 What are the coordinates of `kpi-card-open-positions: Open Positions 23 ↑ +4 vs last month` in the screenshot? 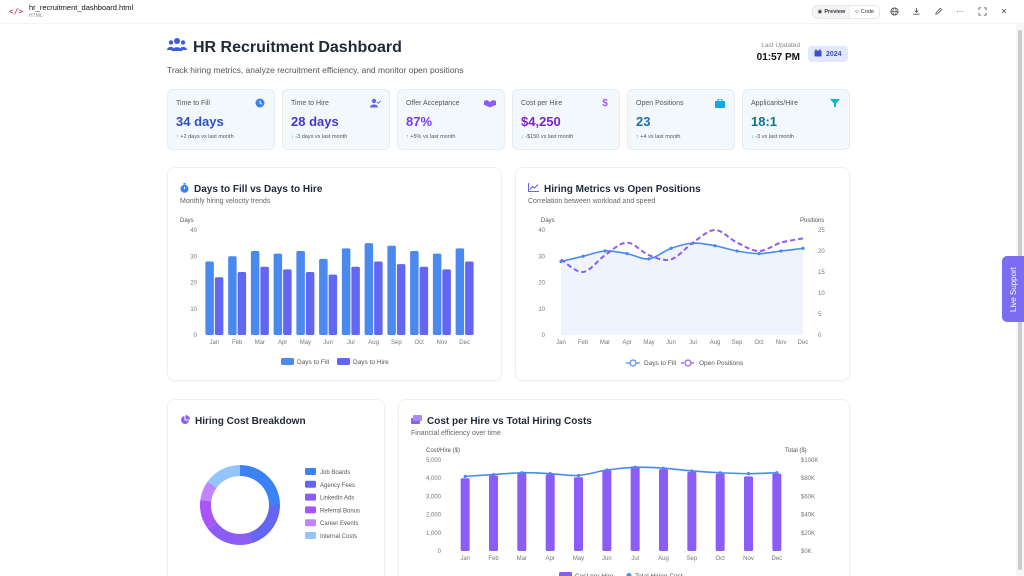 It's located at (681, 119).